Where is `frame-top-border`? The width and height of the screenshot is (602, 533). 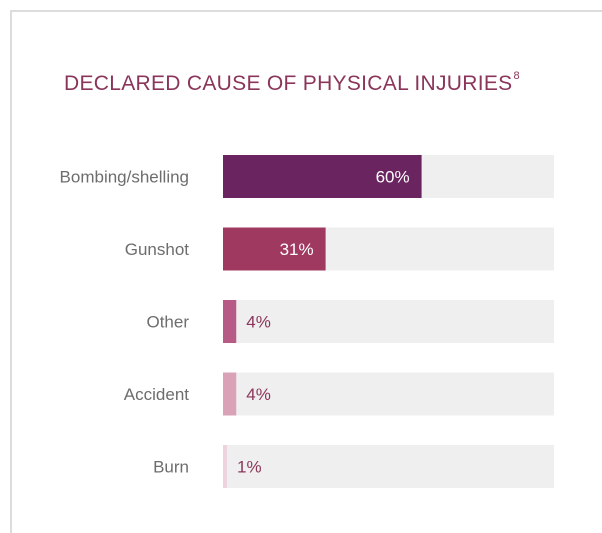 frame-top-border is located at coordinates (306, 11).